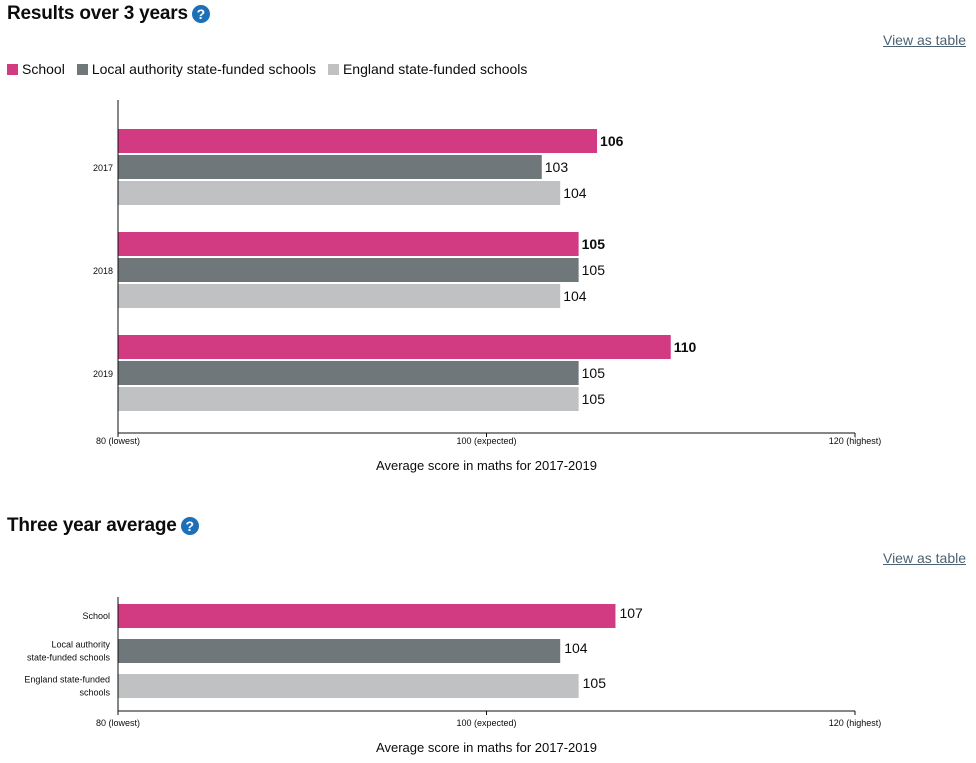 This screenshot has height=763, width=976. Describe the element at coordinates (96, 616) in the screenshot. I see `category-label: School` at that location.